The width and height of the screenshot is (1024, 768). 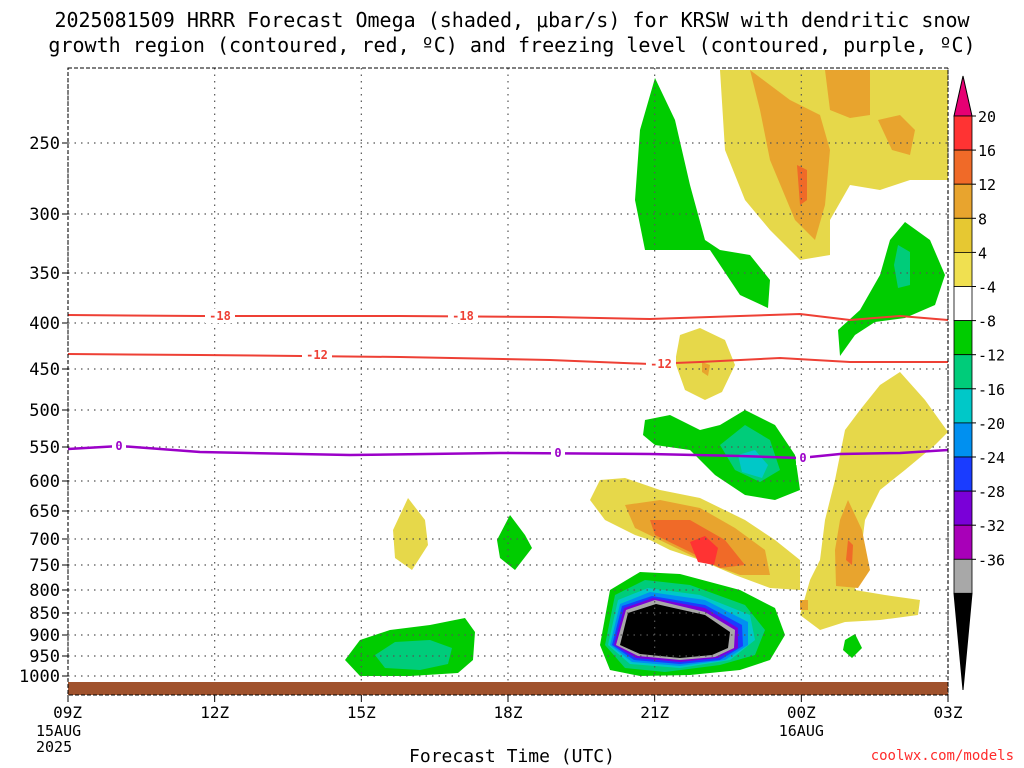 What do you see at coordinates (852, 646) in the screenshot?
I see `omega-region-green-small-right` at bounding box center [852, 646].